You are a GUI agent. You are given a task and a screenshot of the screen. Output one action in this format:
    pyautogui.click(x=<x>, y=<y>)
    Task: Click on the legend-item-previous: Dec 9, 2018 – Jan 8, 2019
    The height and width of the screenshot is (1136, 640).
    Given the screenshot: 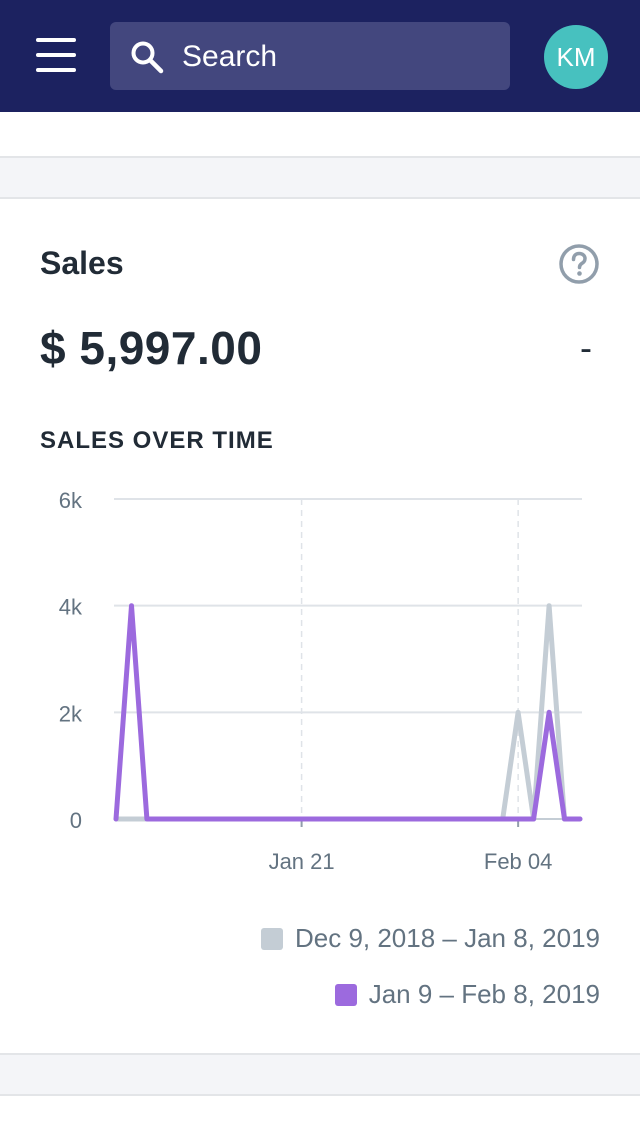 What is the action you would take?
    pyautogui.click(x=430, y=938)
    